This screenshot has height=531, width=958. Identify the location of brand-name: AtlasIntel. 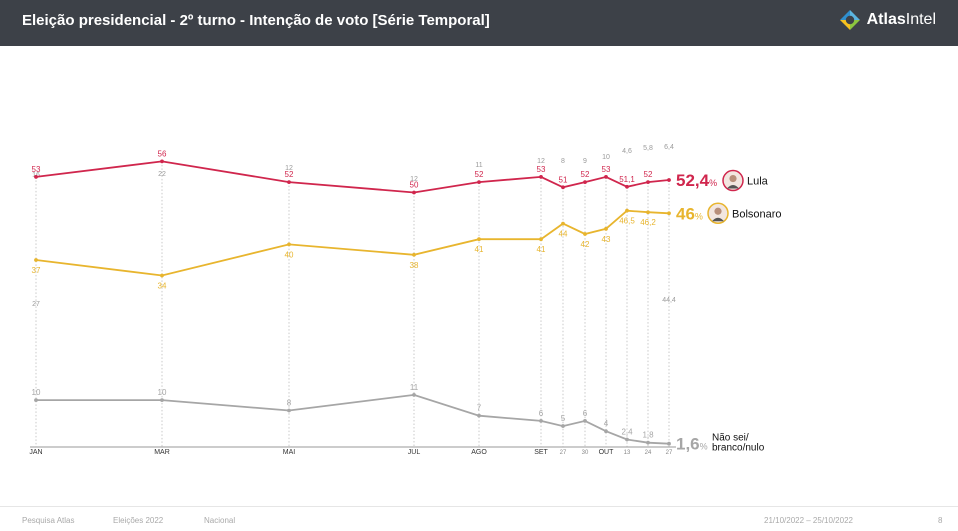
(901, 19).